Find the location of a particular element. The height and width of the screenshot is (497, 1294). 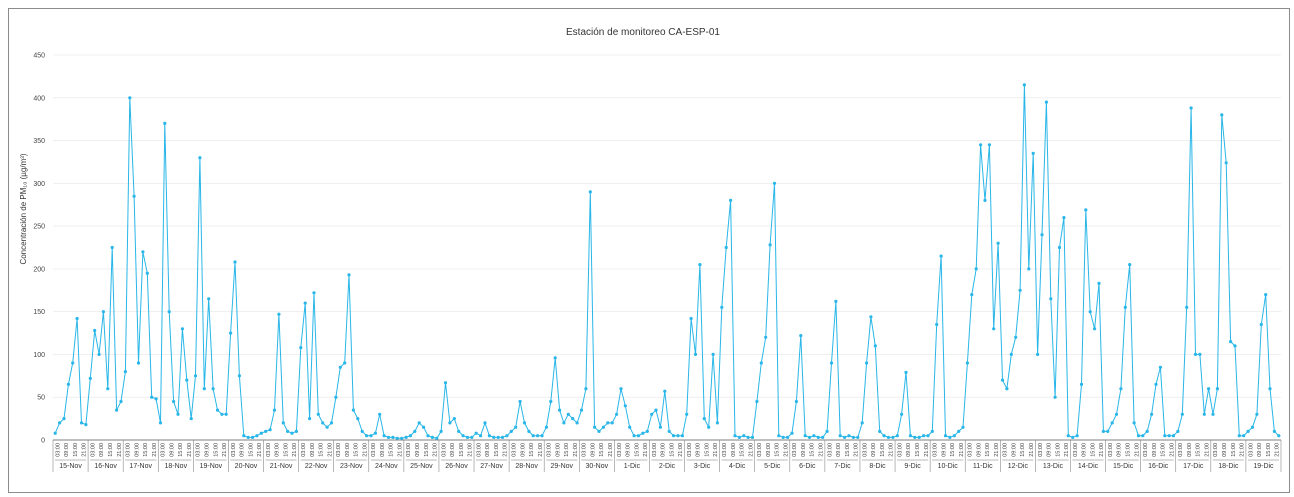

y-tick-labels: 0 50 100 150 200 250 300 350 400 450 is located at coordinates (39, 249).